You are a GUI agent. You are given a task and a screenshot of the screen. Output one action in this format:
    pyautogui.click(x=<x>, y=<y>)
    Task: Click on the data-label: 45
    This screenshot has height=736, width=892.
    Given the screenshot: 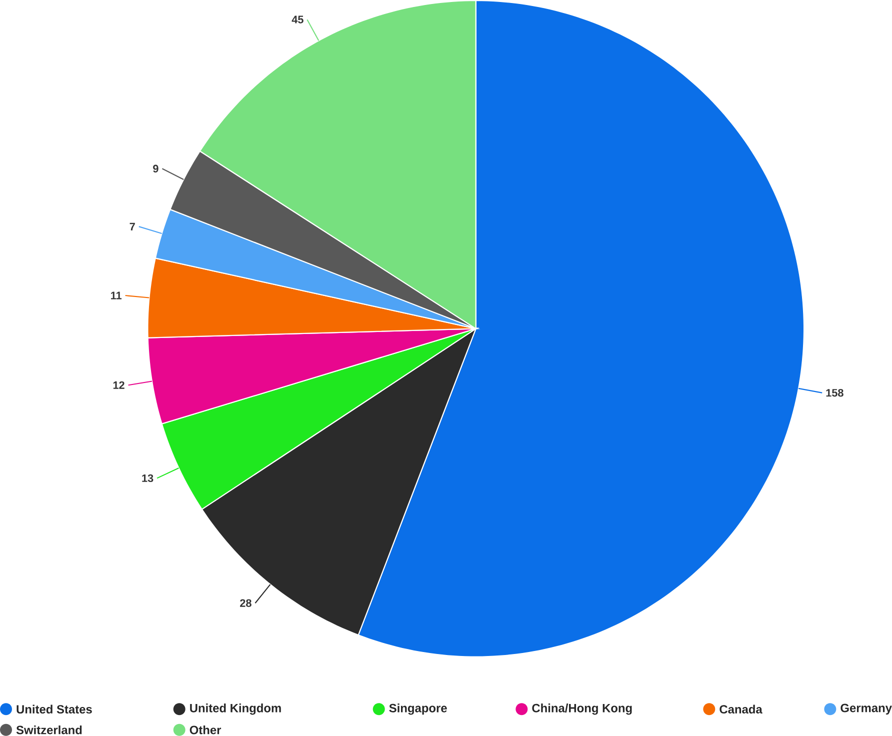 What is the action you would take?
    pyautogui.click(x=298, y=20)
    